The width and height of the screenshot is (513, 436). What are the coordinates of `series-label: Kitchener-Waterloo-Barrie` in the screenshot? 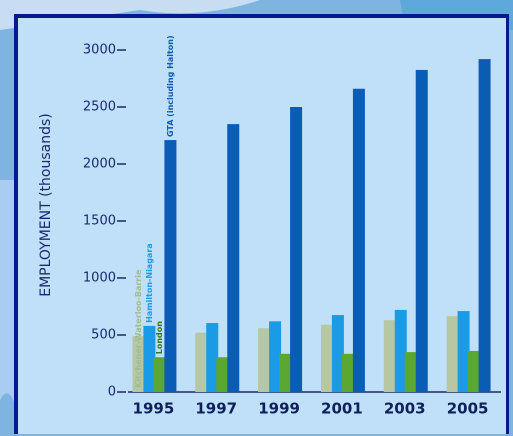 It's located at (138, 328).